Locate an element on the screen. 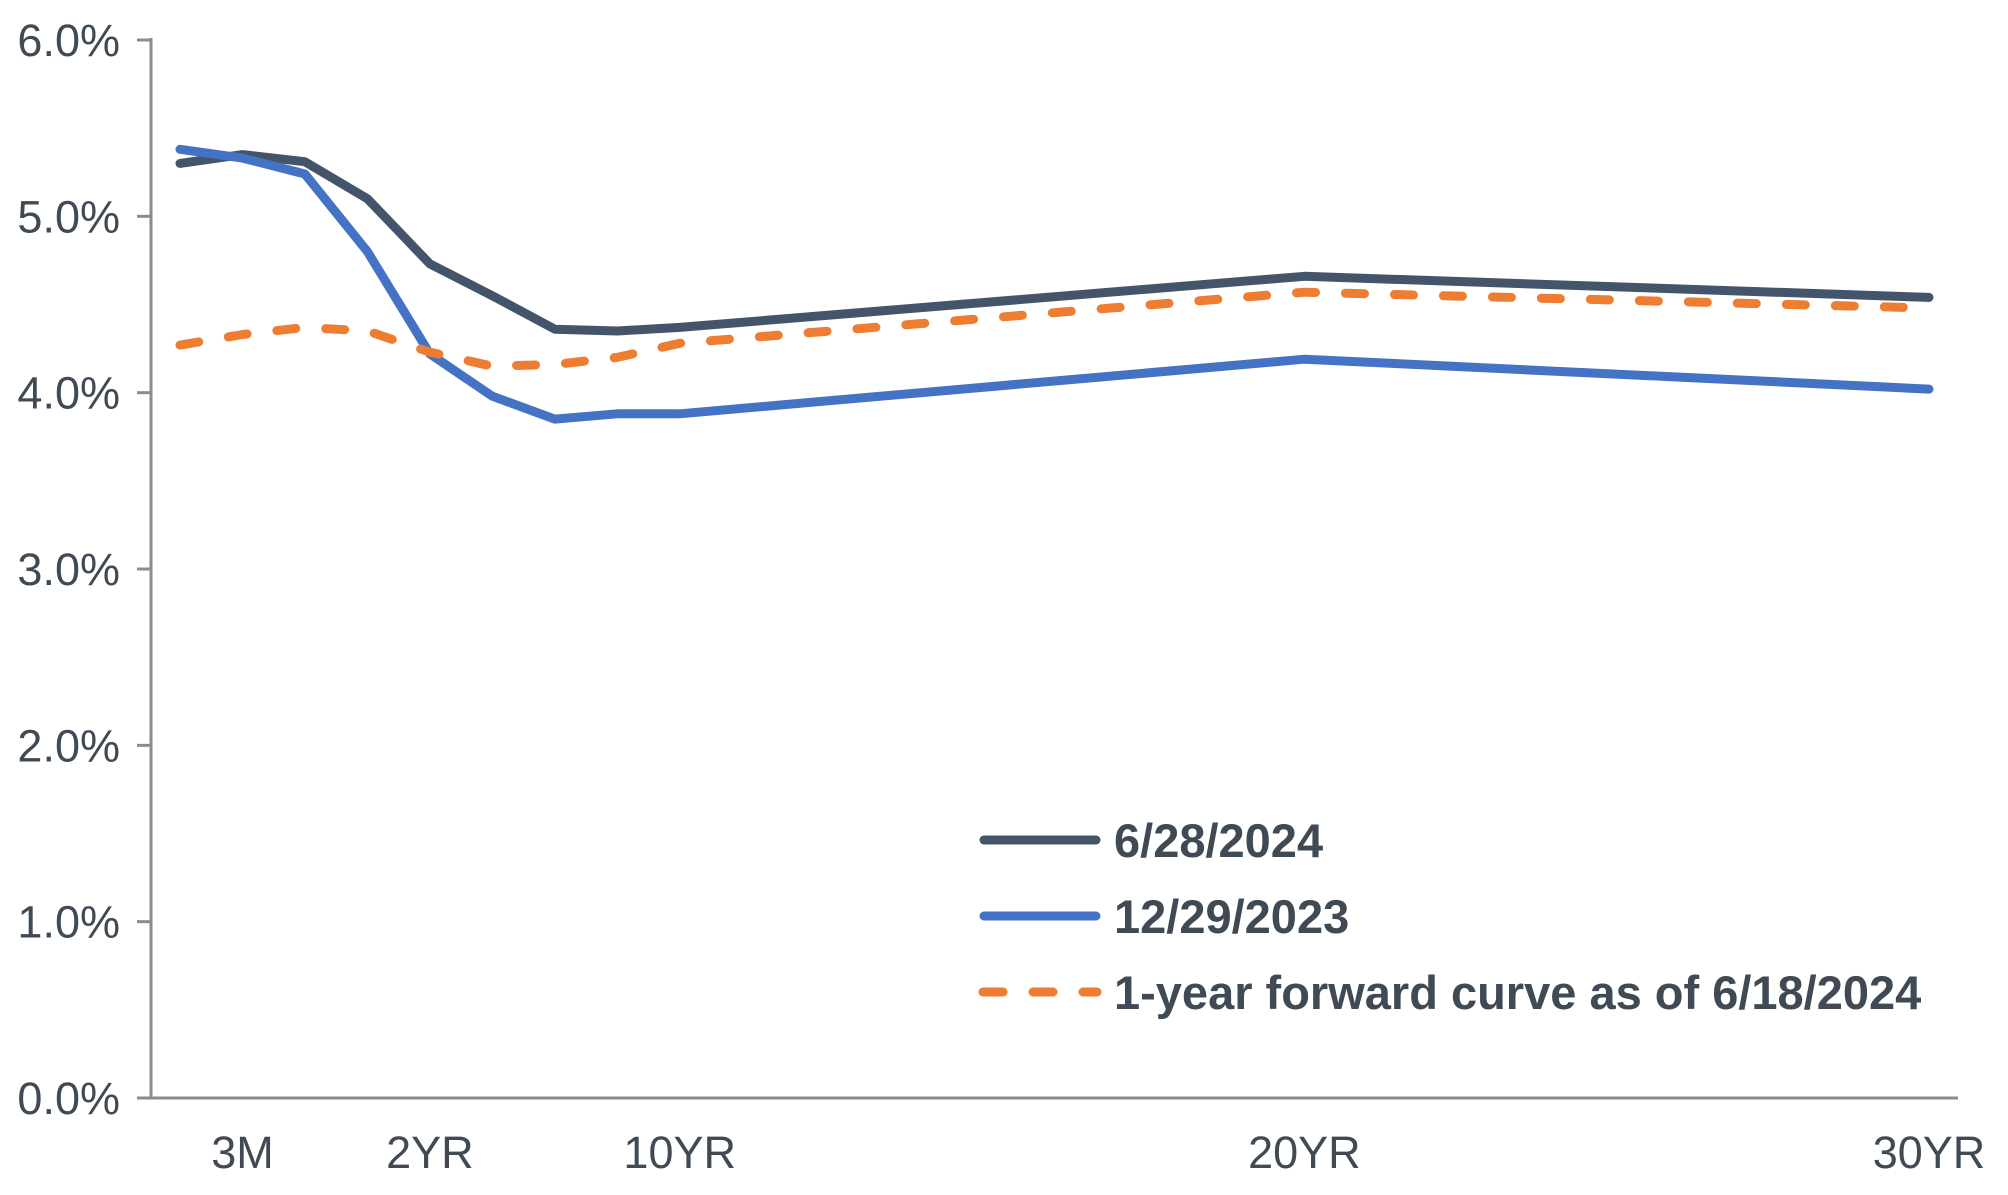 This screenshot has width=2008, height=1195. legend-line-dashed-icon is located at coordinates (1040, 992).